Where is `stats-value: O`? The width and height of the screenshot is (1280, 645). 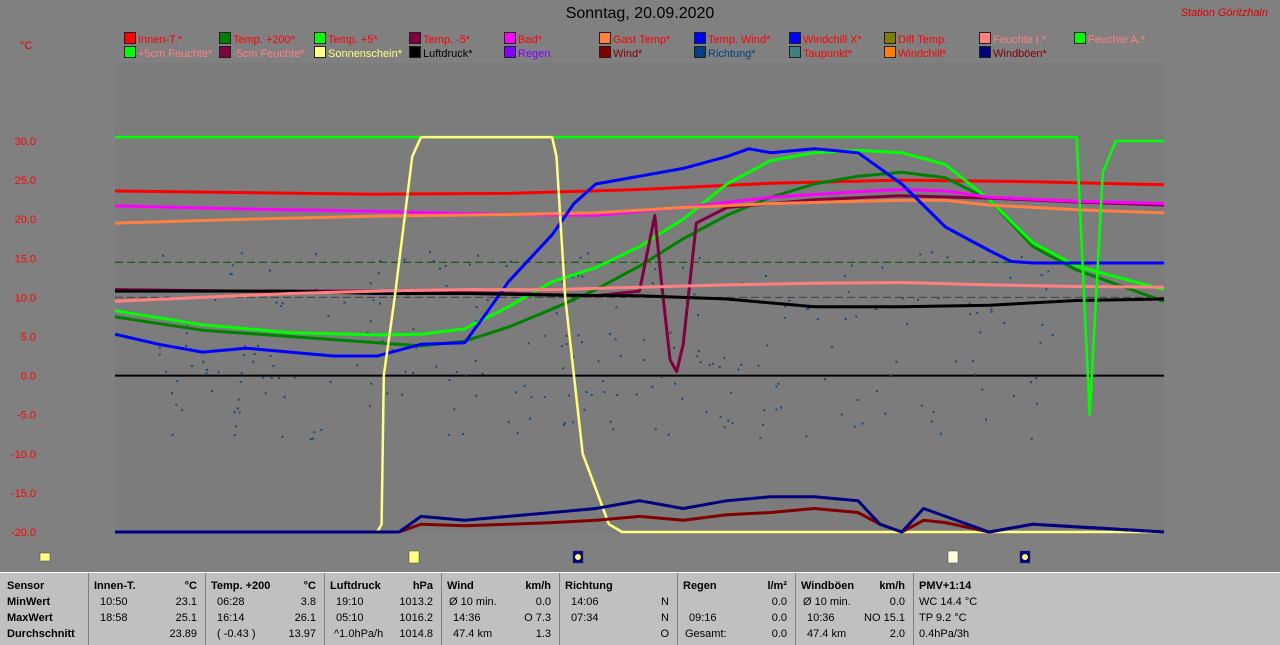 stats-value: O is located at coordinates (664, 634).